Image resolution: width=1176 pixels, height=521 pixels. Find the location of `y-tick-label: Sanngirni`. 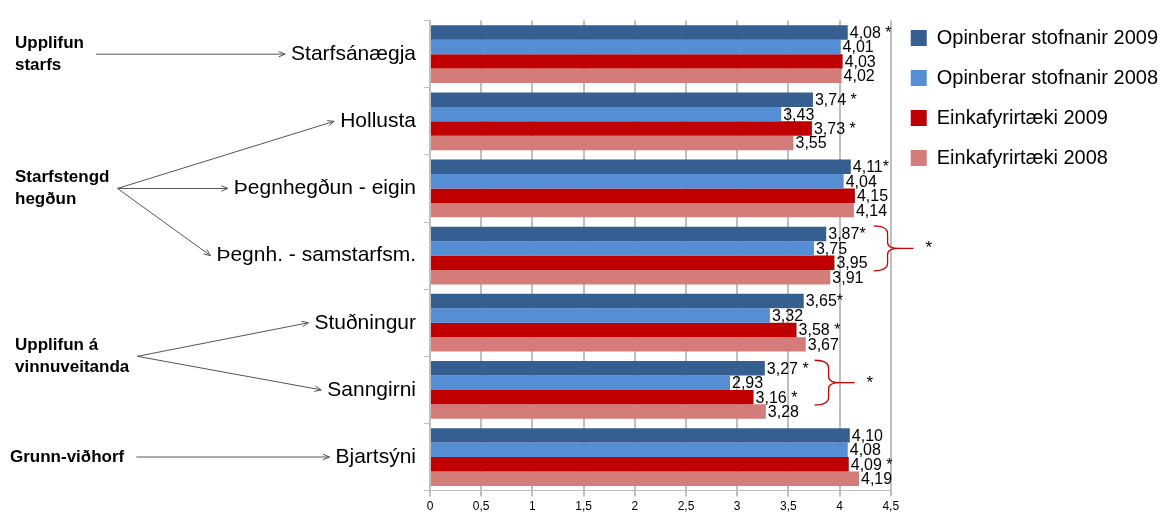

y-tick-label: Sanngirni is located at coordinates (371, 388).